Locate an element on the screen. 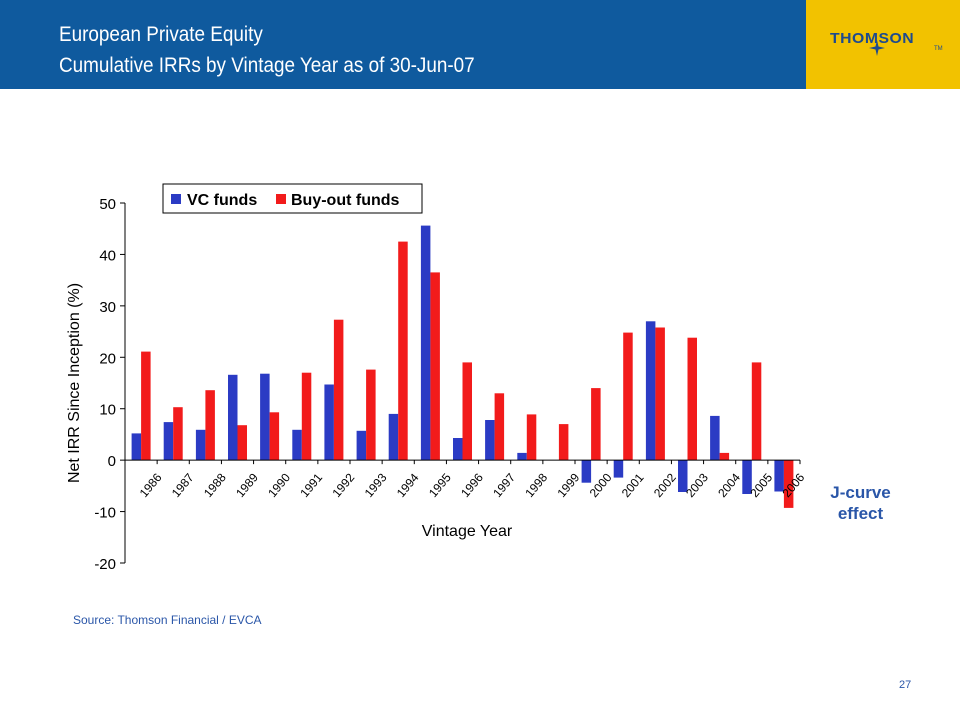 The height and width of the screenshot is (720, 960). x-tick-label-2004: 2004 is located at coordinates (729, 485).